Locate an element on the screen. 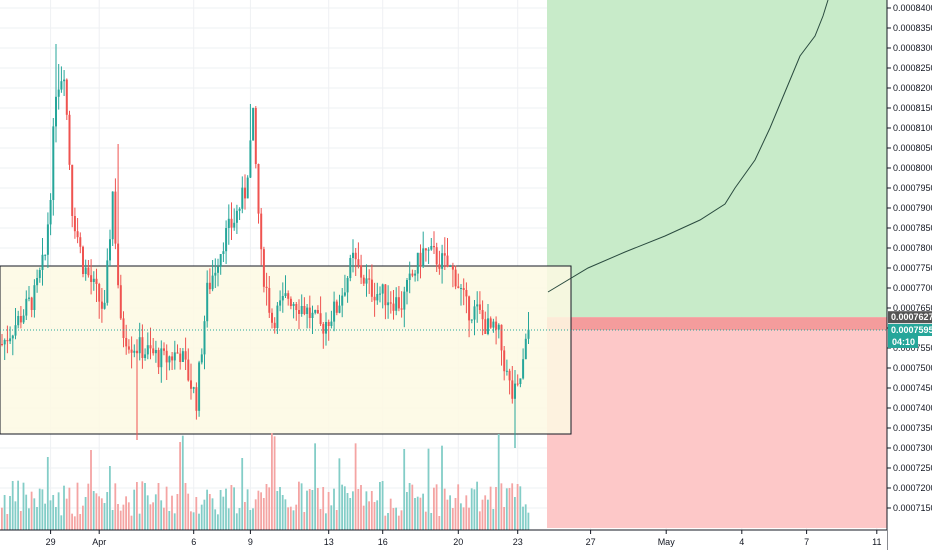 This screenshot has width=932, height=550. time-tick-label: 20 is located at coordinates (458, 542).